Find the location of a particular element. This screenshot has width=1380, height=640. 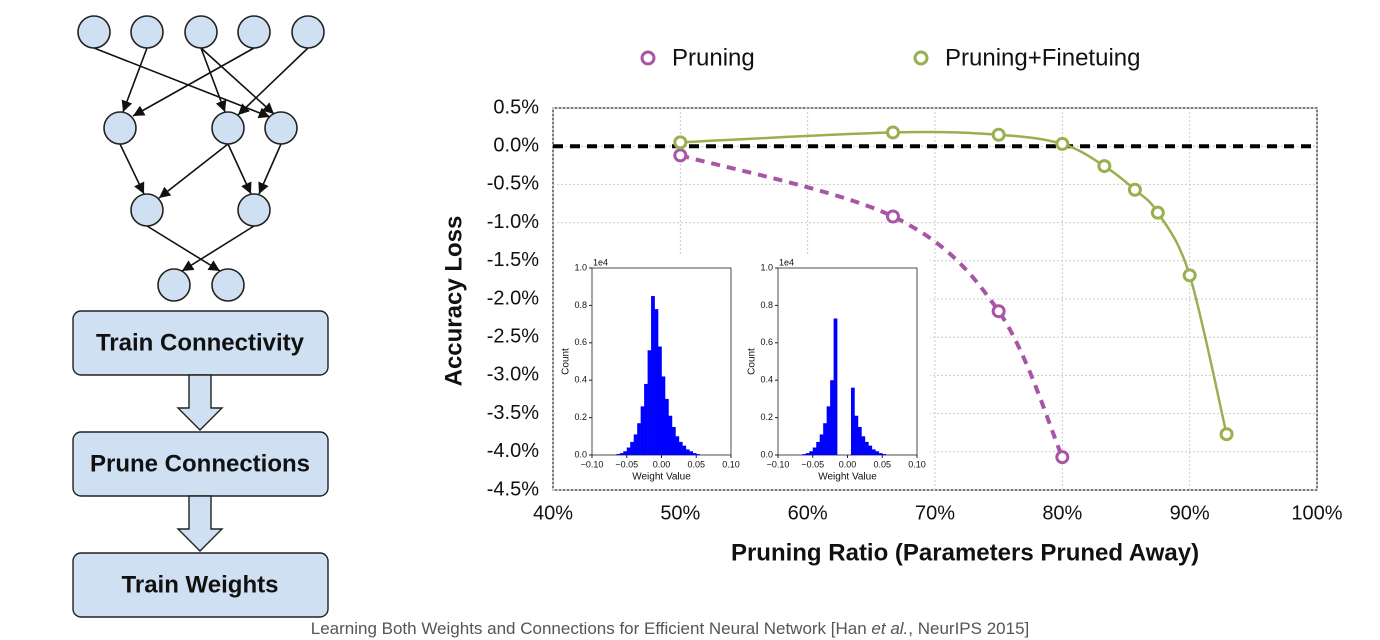

y-tick-label: -4.5% is located at coordinates (513, 489).